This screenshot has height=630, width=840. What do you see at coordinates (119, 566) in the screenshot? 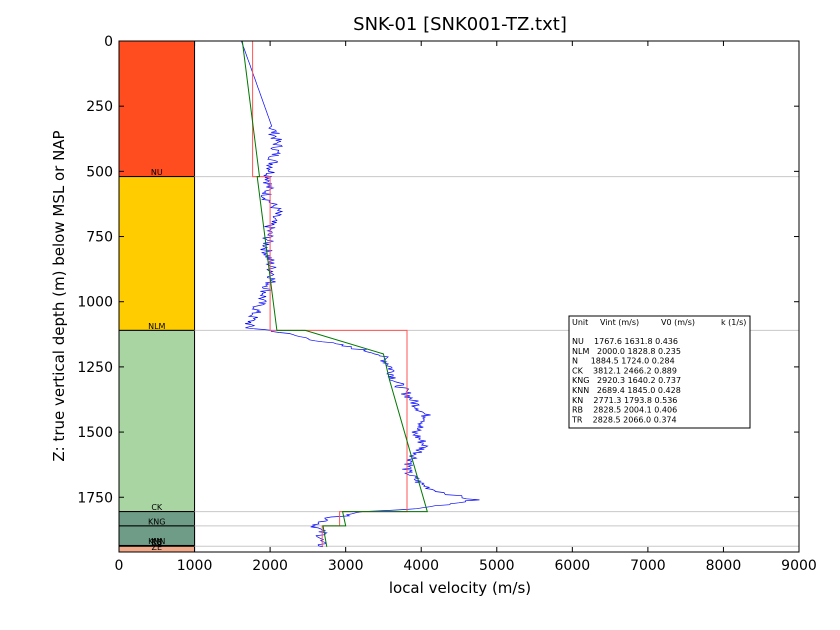
I see `x-tick-label: 0` at bounding box center [119, 566].